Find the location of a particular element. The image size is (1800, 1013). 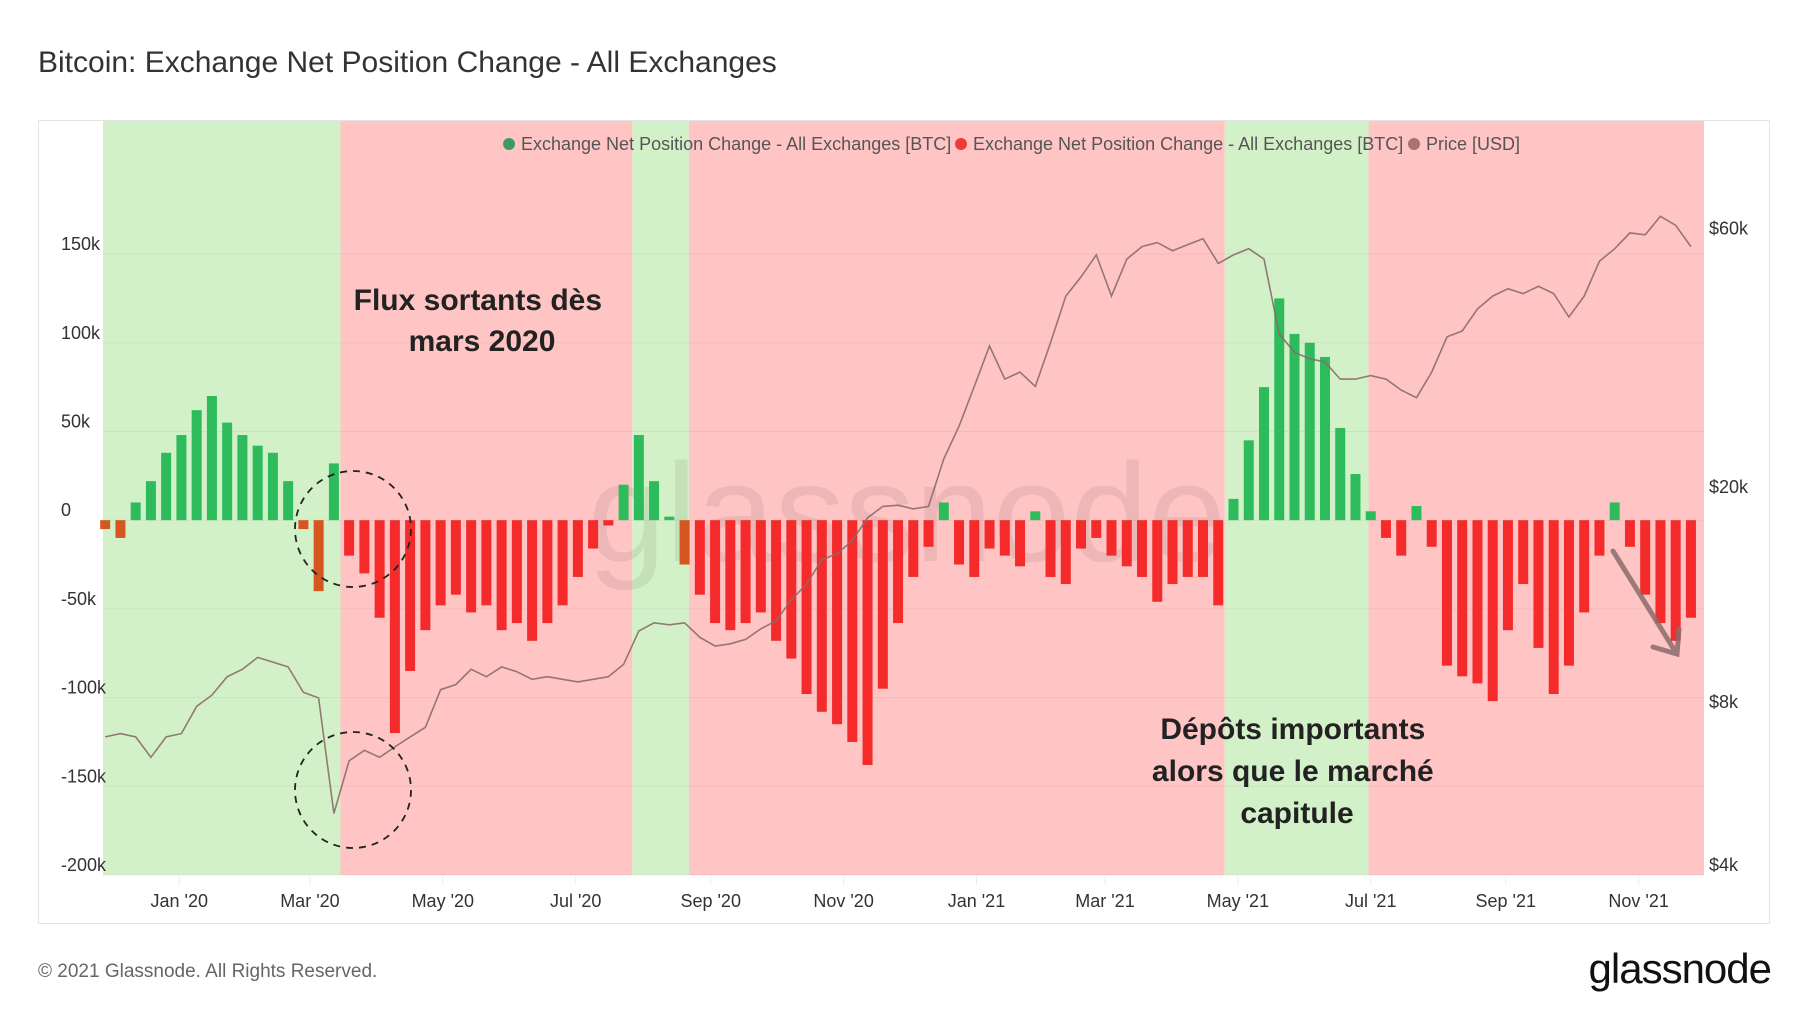

legend-dot-icon is located at coordinates (1414, 144).